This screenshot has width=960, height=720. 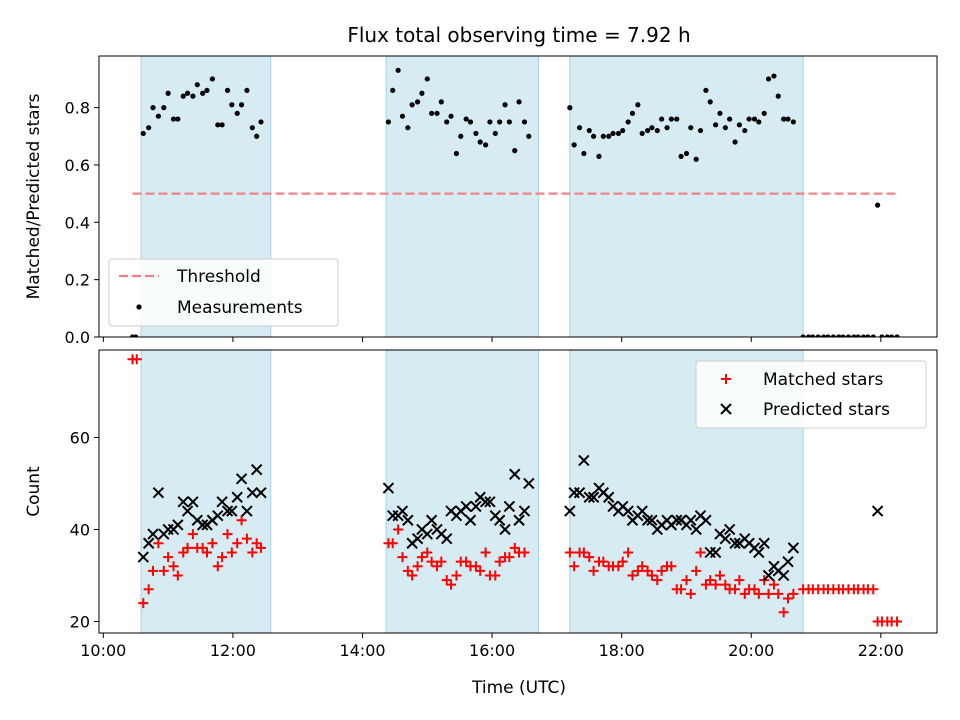 I want to click on x-tick-label: 20:00, so click(x=751, y=650).